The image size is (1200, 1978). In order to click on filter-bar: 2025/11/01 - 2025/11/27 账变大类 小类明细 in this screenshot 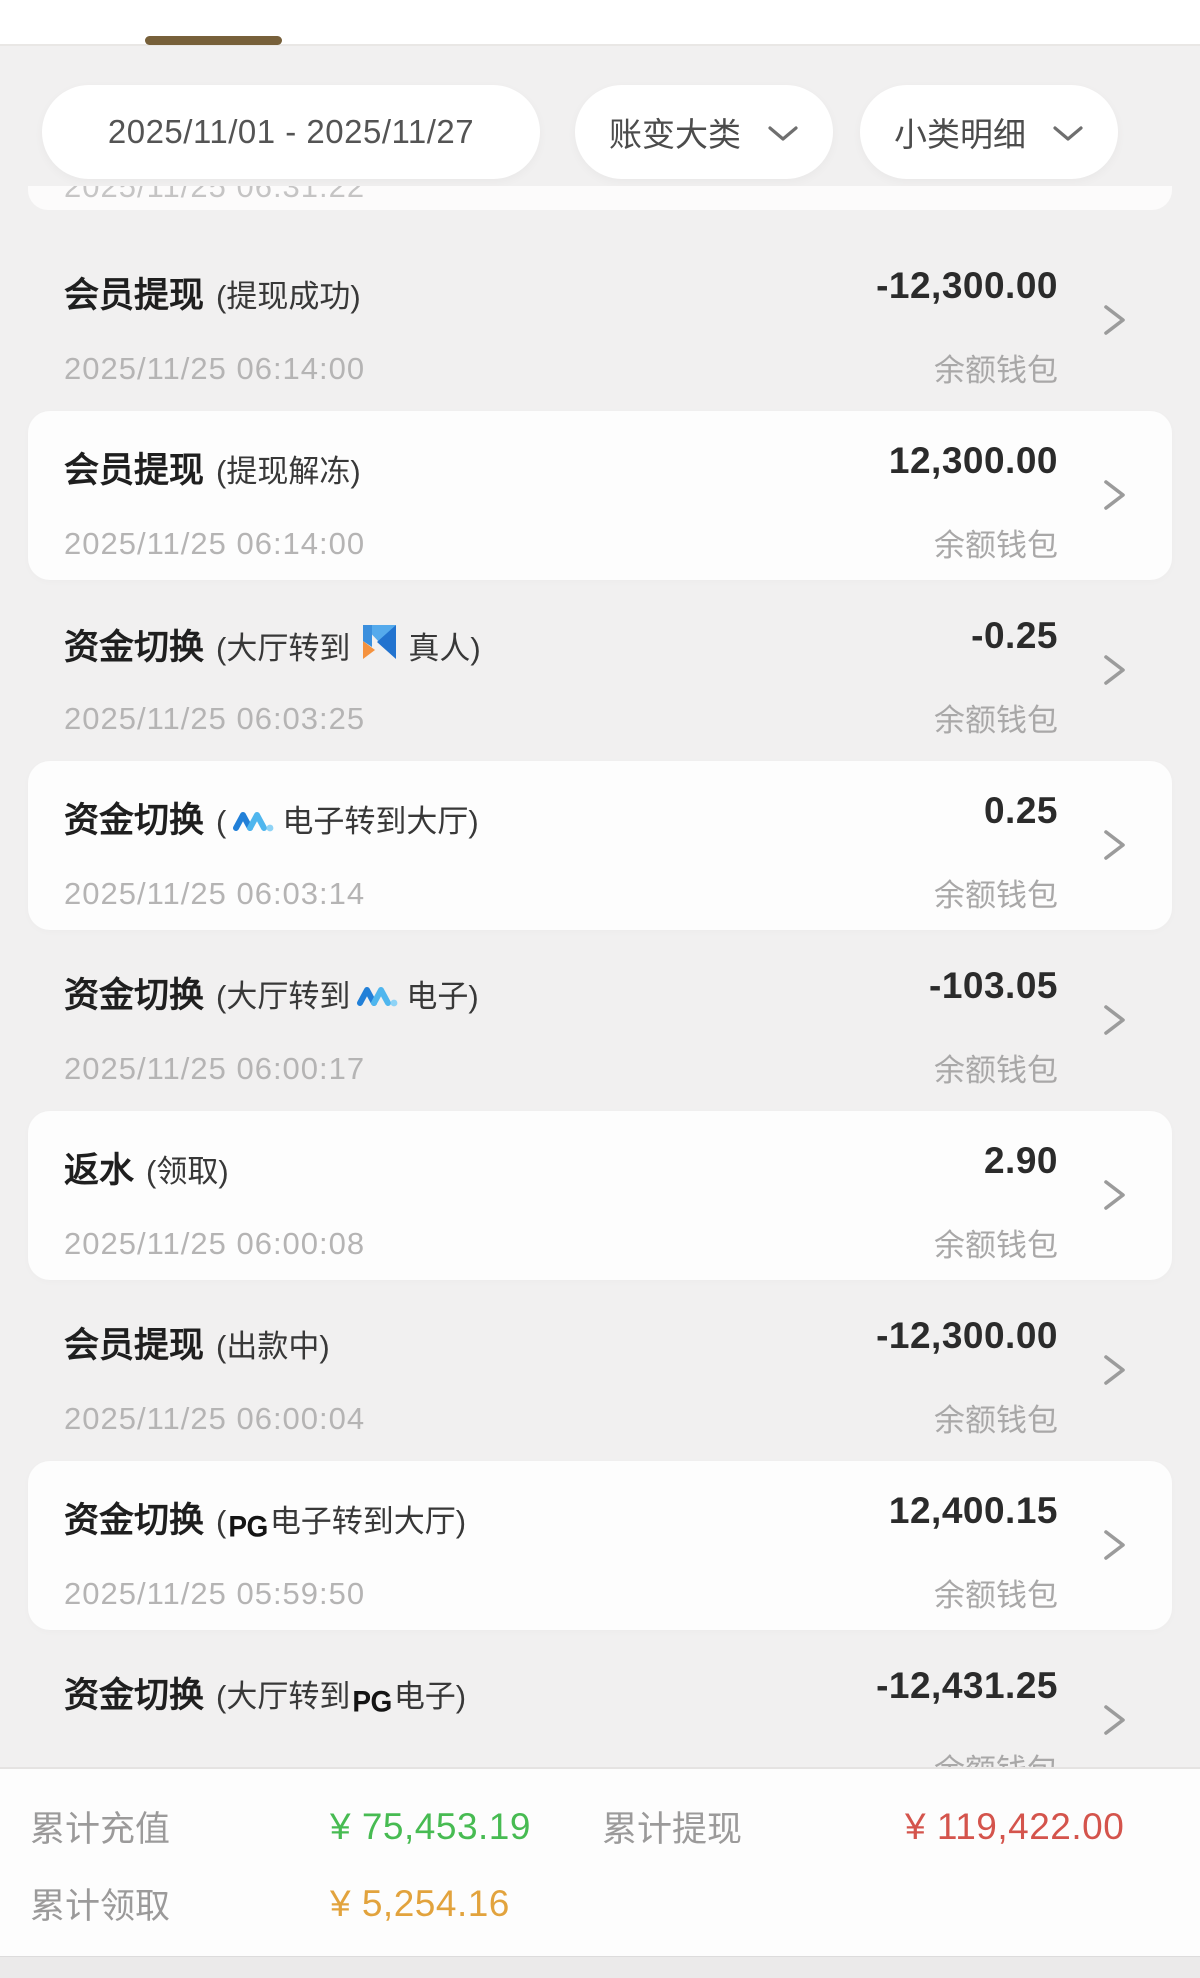, I will do `click(600, 116)`.